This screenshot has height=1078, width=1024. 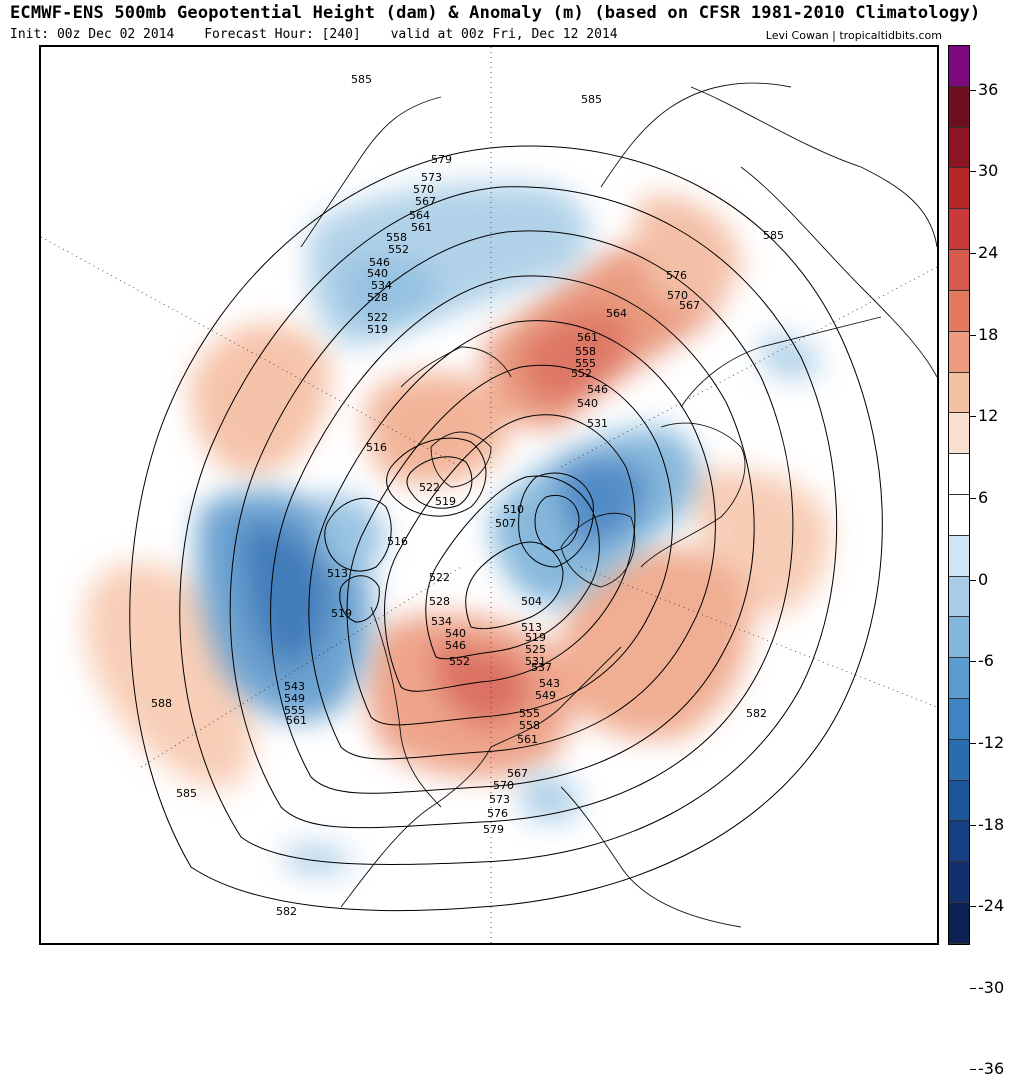 I want to click on anomaly-colorbar, so click(x=959, y=495).